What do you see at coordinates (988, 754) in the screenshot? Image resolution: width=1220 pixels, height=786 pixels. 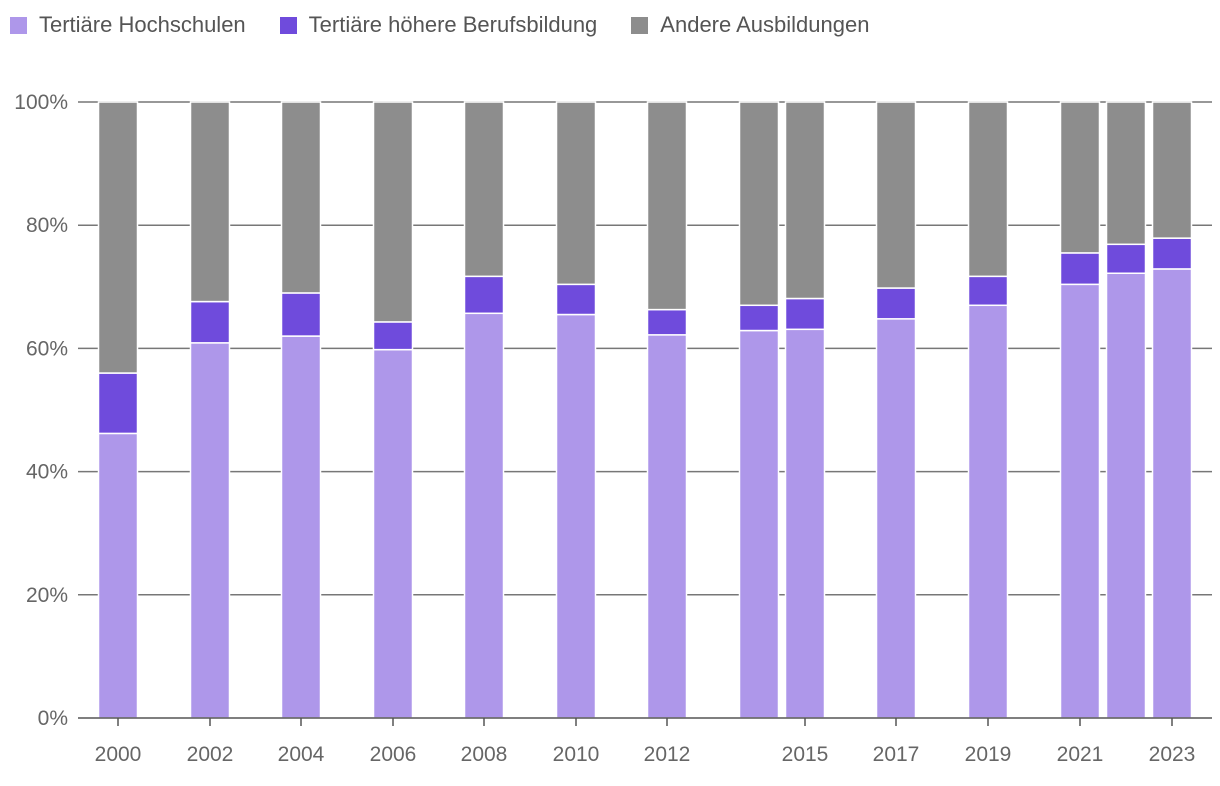 I see `x-tick-label: 2019` at bounding box center [988, 754].